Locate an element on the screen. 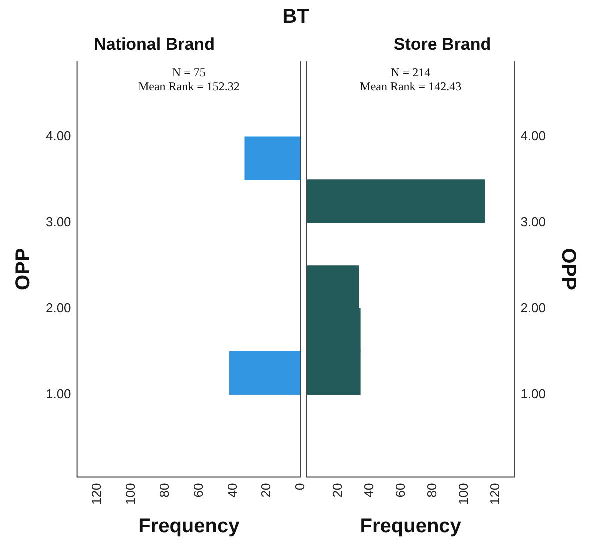 This screenshot has height=547, width=592. annotation: Mean Rank = 142.43 is located at coordinates (411, 87).